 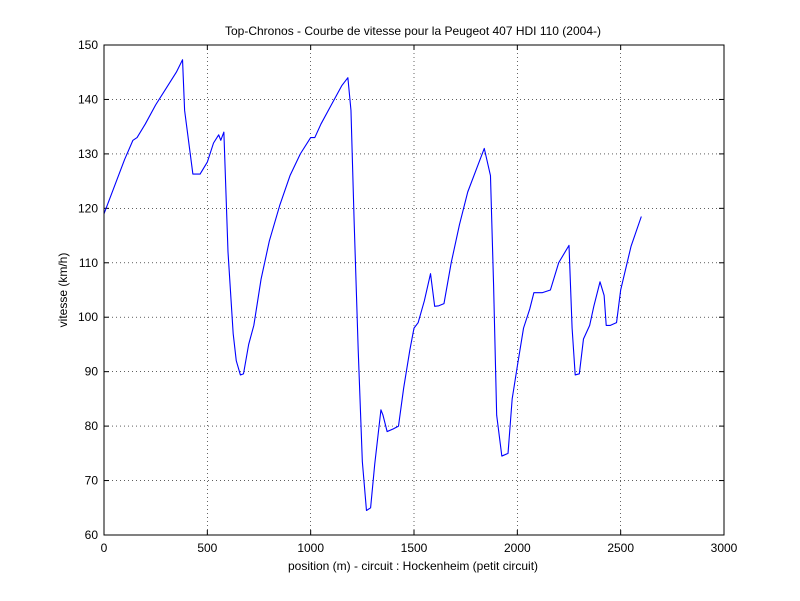 What do you see at coordinates (88, 99) in the screenshot?
I see `y-tick-label: 140` at bounding box center [88, 99].